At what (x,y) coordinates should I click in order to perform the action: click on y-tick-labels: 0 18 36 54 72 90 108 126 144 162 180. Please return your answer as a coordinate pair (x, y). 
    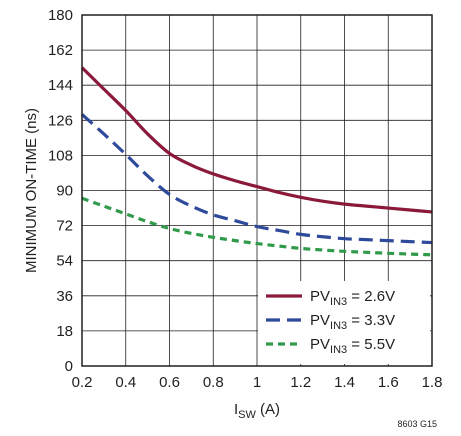
    Looking at the image, I should click on (60, 191).